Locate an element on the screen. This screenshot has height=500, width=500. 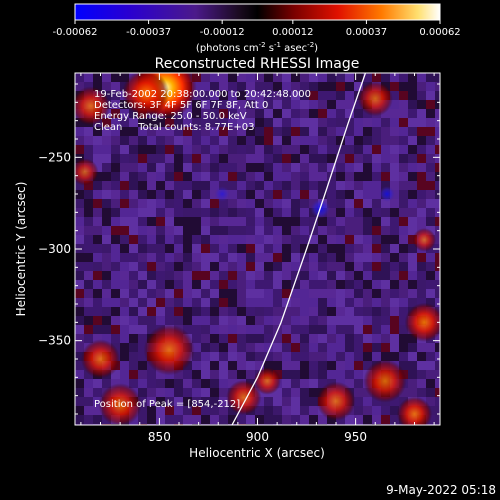
colorbar-tick-label: 0.00037 is located at coordinates (366, 32).